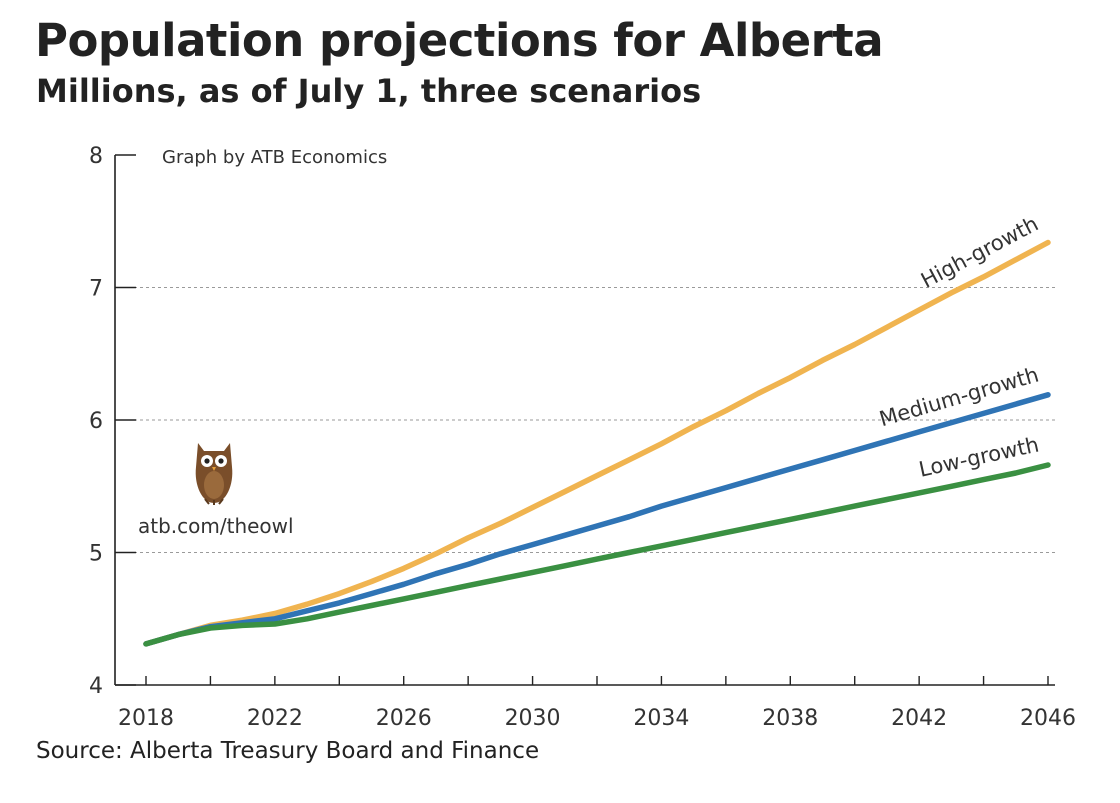 Image resolution: width=1120 pixels, height=803 pixels. I want to click on series-label-low-growth: Low-growth, so click(979, 456).